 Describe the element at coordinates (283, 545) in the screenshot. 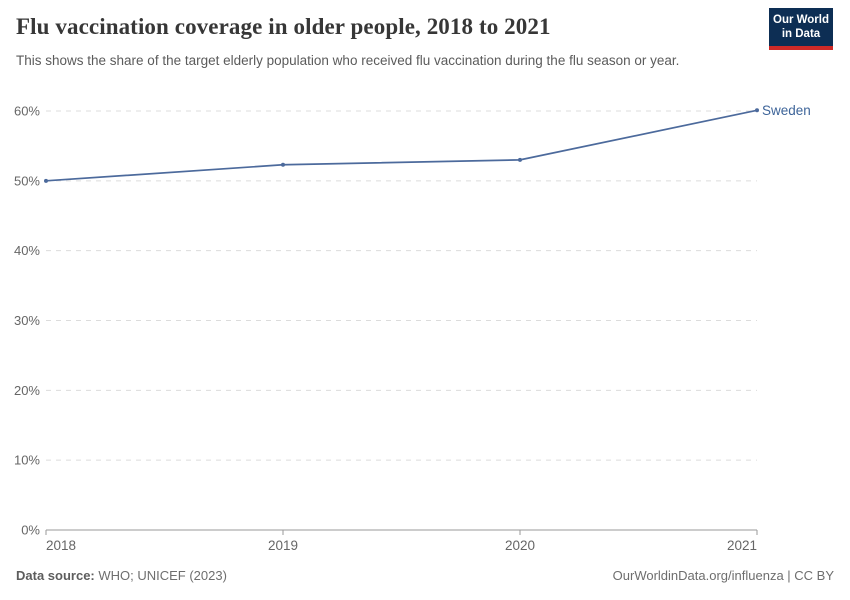

I see `x-tick-label: 2019` at that location.